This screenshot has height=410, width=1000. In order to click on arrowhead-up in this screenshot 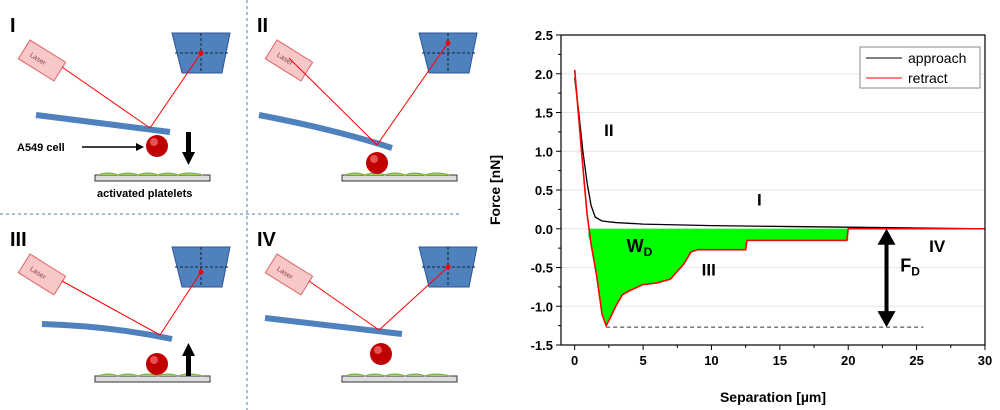, I will do `click(886, 236)`.